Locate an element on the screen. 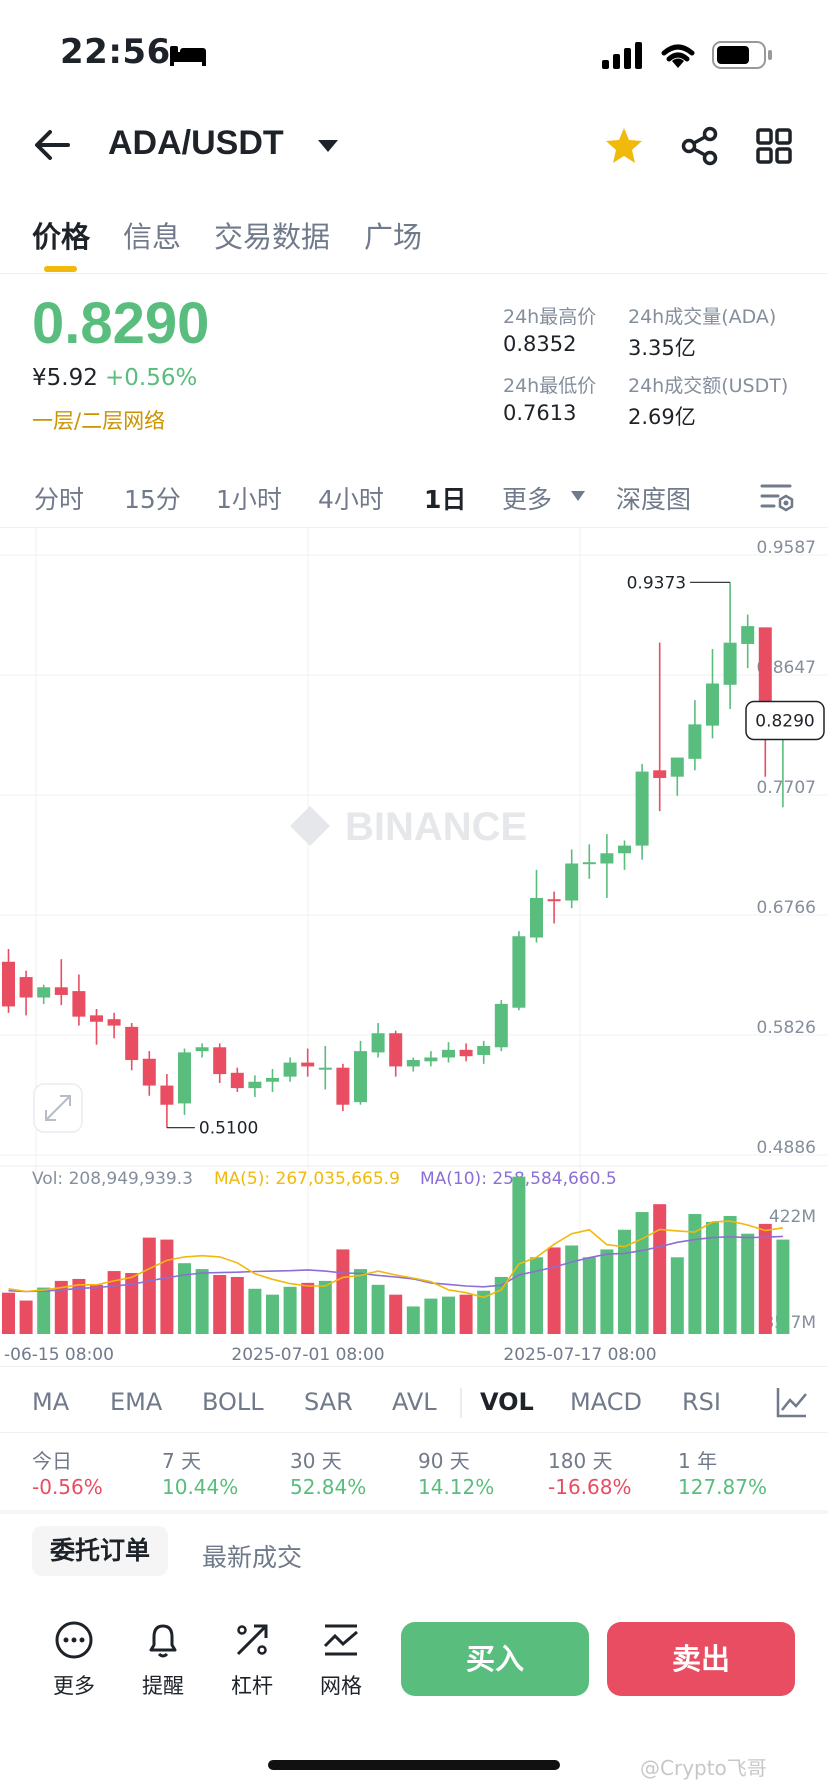 The width and height of the screenshot is (828, 1792). status-time: 22:56 is located at coordinates (115, 52).